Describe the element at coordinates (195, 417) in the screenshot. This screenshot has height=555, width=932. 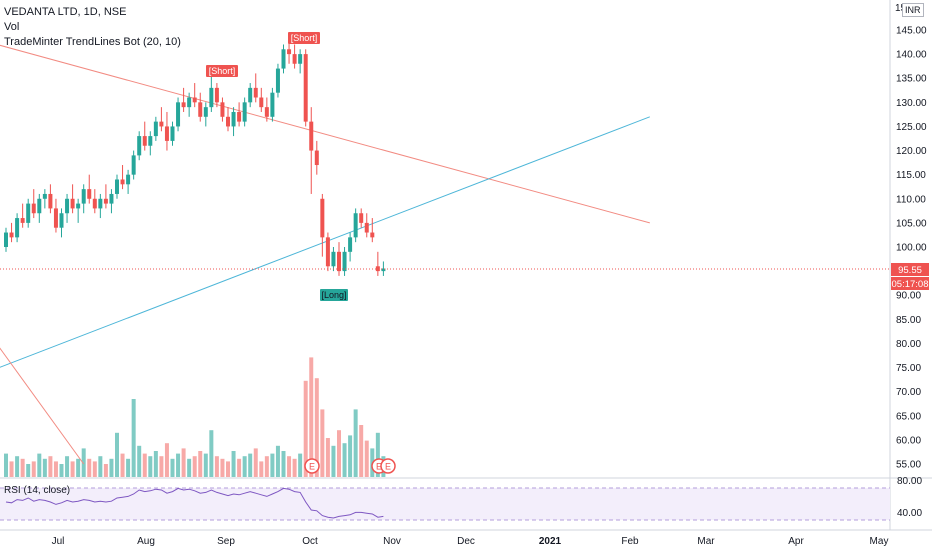
I see `volume-bars` at that location.